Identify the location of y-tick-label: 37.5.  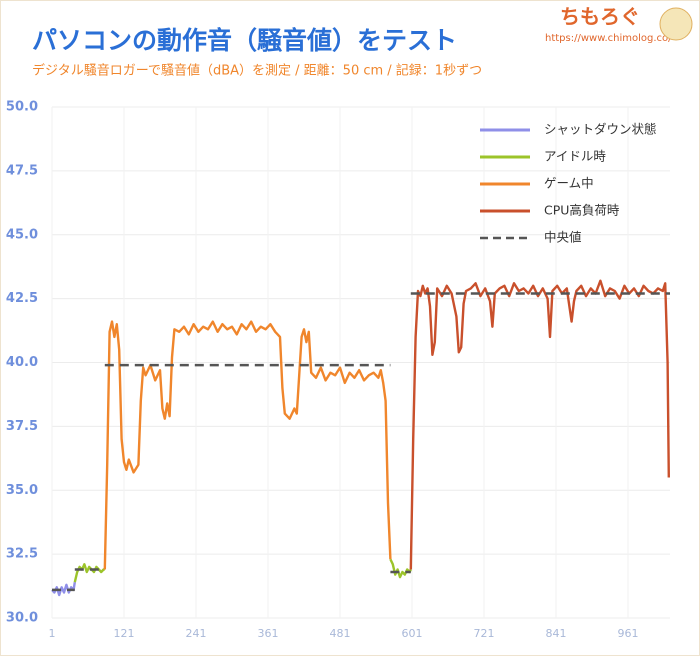
(22, 426).